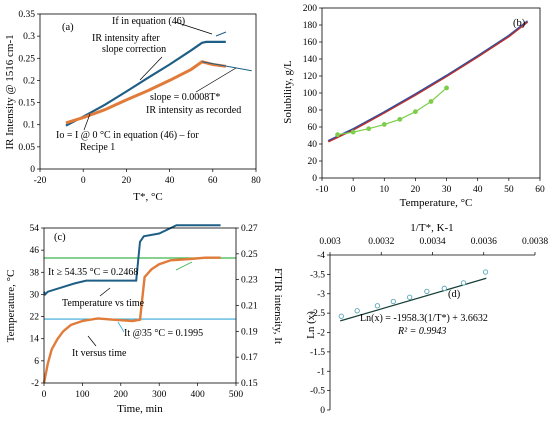  I want to click on chart-a-annot-corrected: IR intensity after slope correction, so click(129, 44).